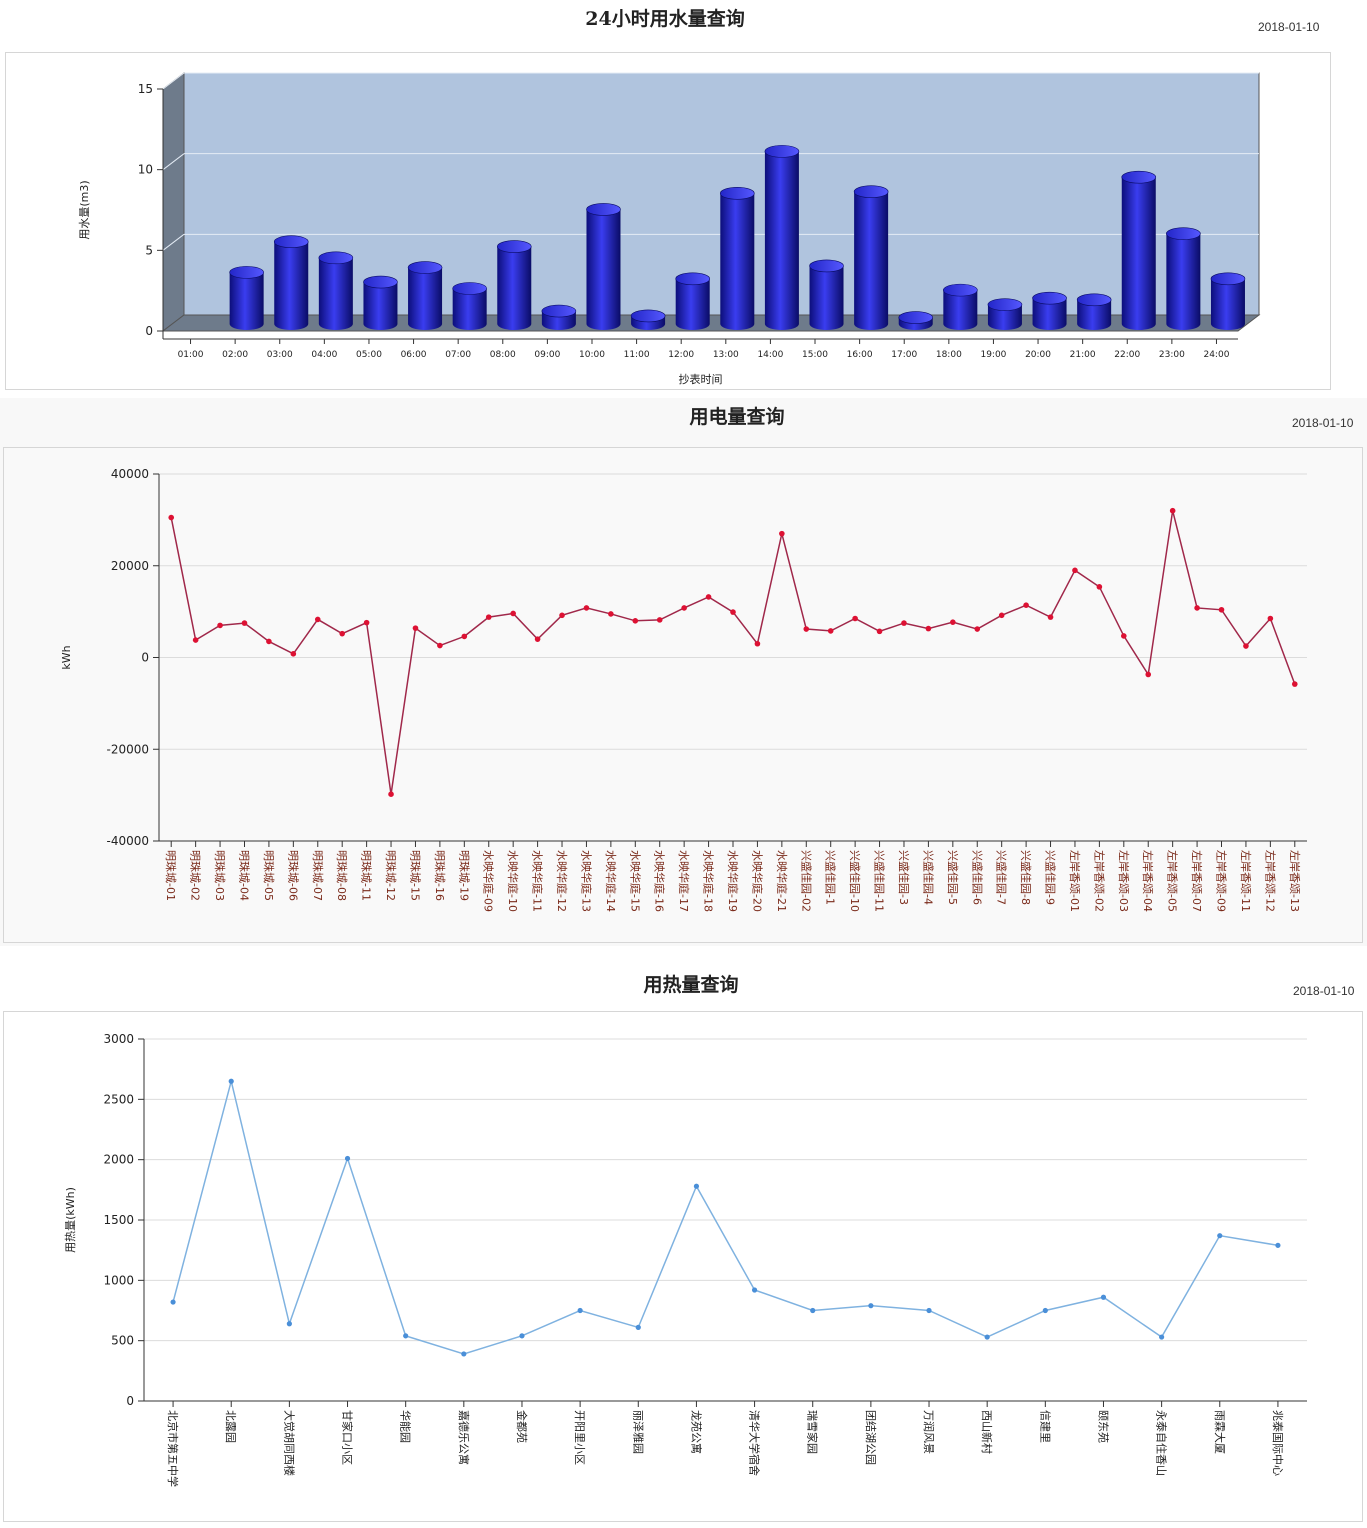  What do you see at coordinates (440, 875) in the screenshot?
I see `electric-x-tick-label: 明珠城-16` at bounding box center [440, 875].